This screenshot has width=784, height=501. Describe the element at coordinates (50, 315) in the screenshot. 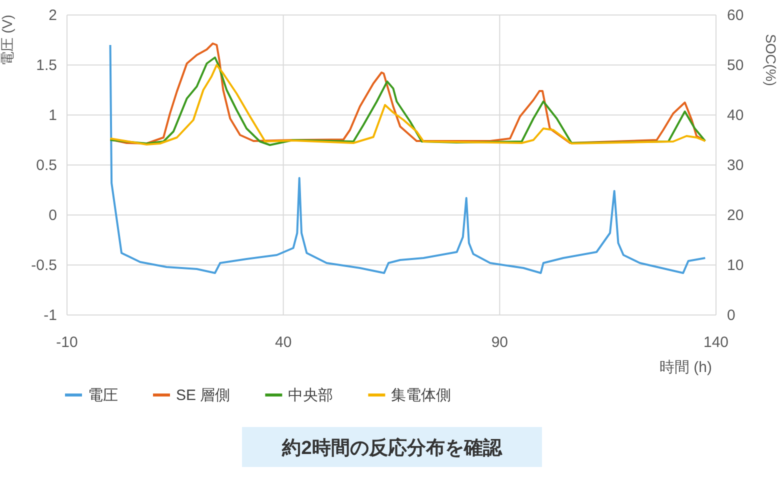

I see `y-tick-label: -1` at that location.